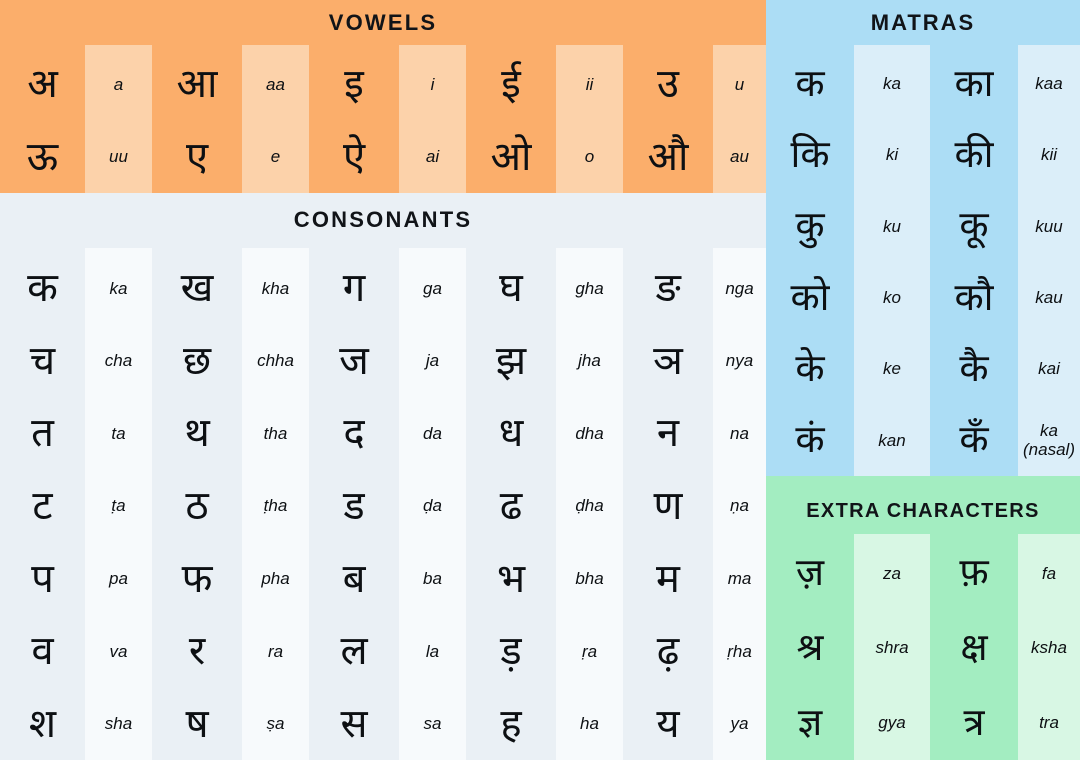  Describe the element at coordinates (511, 288) in the screenshot. I see `consonant-letter: घ` at that location.